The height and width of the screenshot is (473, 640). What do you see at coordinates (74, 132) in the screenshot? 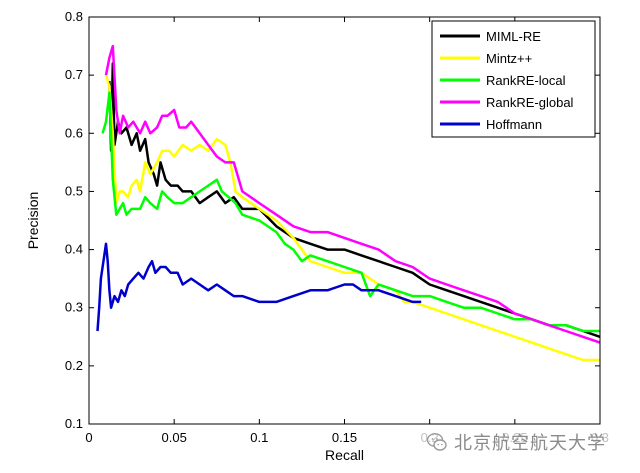
I see `y-tick-label: 0.6` at bounding box center [74, 132].